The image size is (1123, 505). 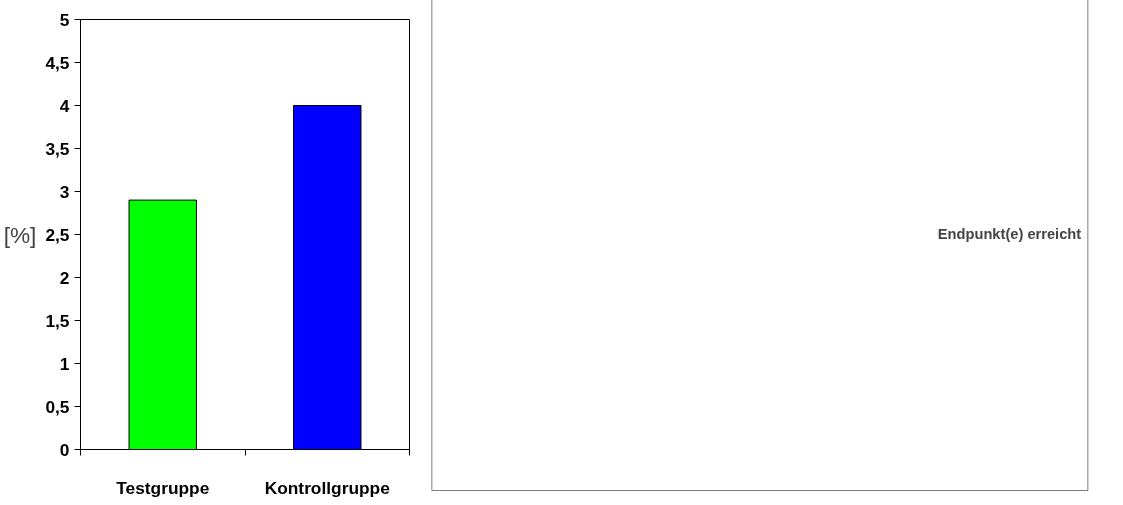 What do you see at coordinates (57, 406) in the screenshot?
I see `y-tick-label: 0,5` at bounding box center [57, 406].